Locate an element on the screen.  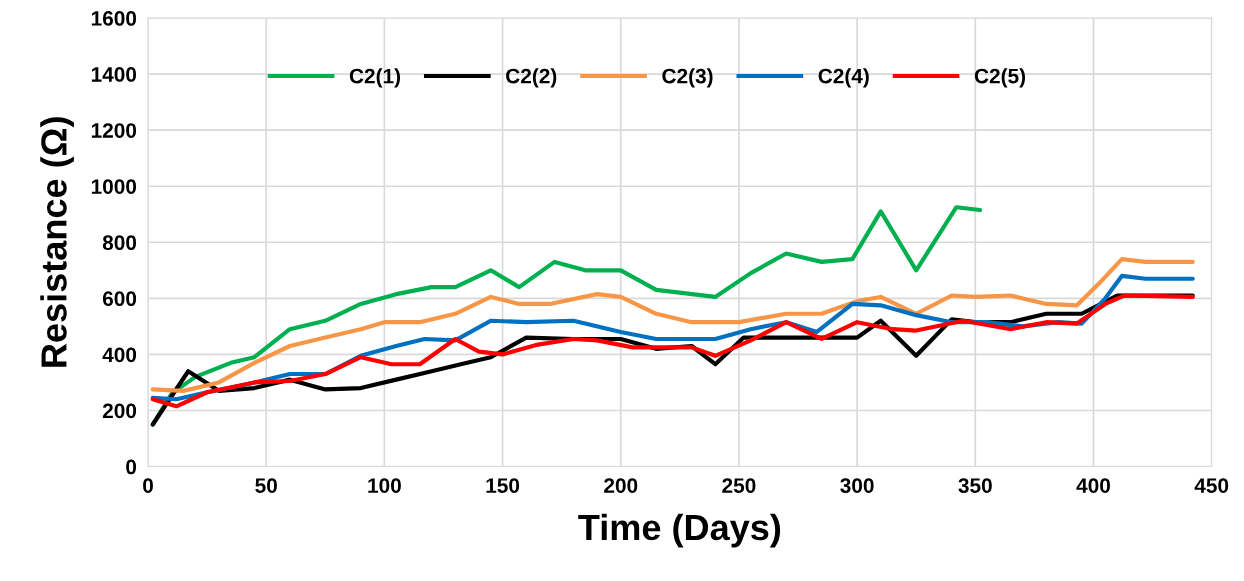
x-tick-label: 50 is located at coordinates (266, 485).